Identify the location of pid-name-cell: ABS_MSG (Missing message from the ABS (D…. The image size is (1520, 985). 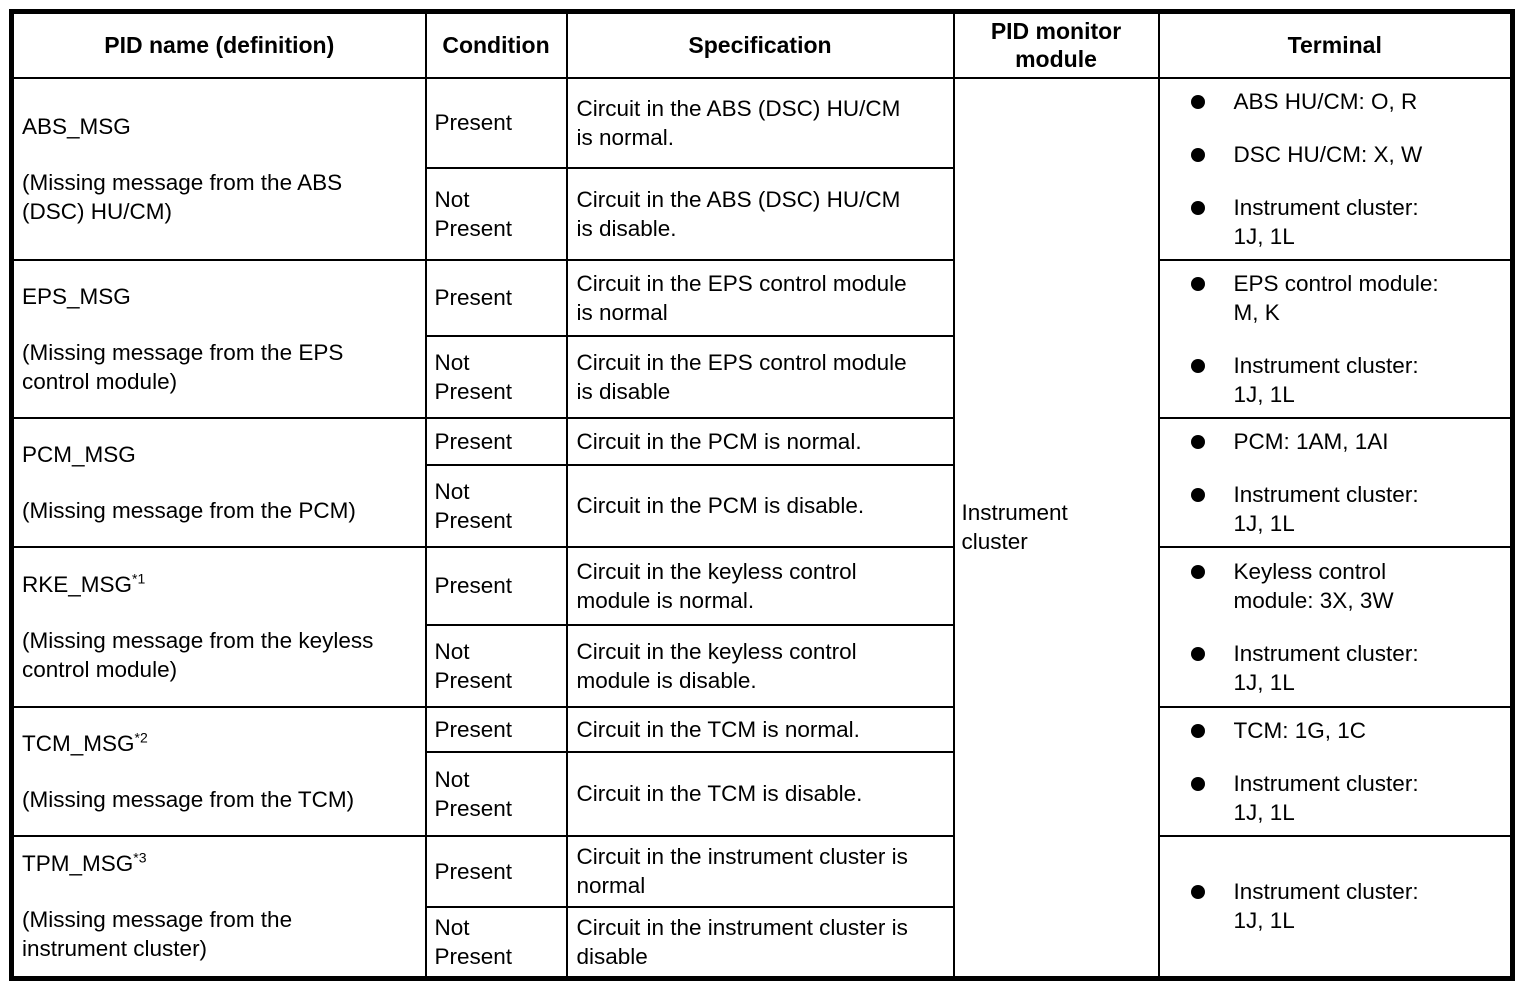
(218, 168).